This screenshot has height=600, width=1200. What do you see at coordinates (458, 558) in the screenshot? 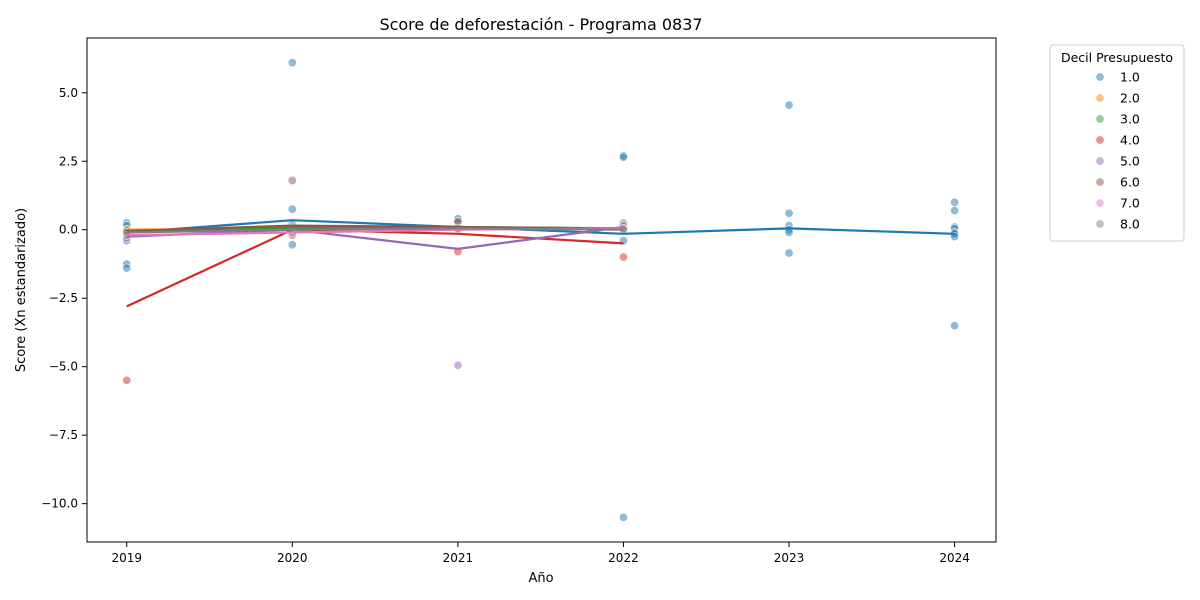
I see `x-tick-label: 2021` at bounding box center [458, 558].